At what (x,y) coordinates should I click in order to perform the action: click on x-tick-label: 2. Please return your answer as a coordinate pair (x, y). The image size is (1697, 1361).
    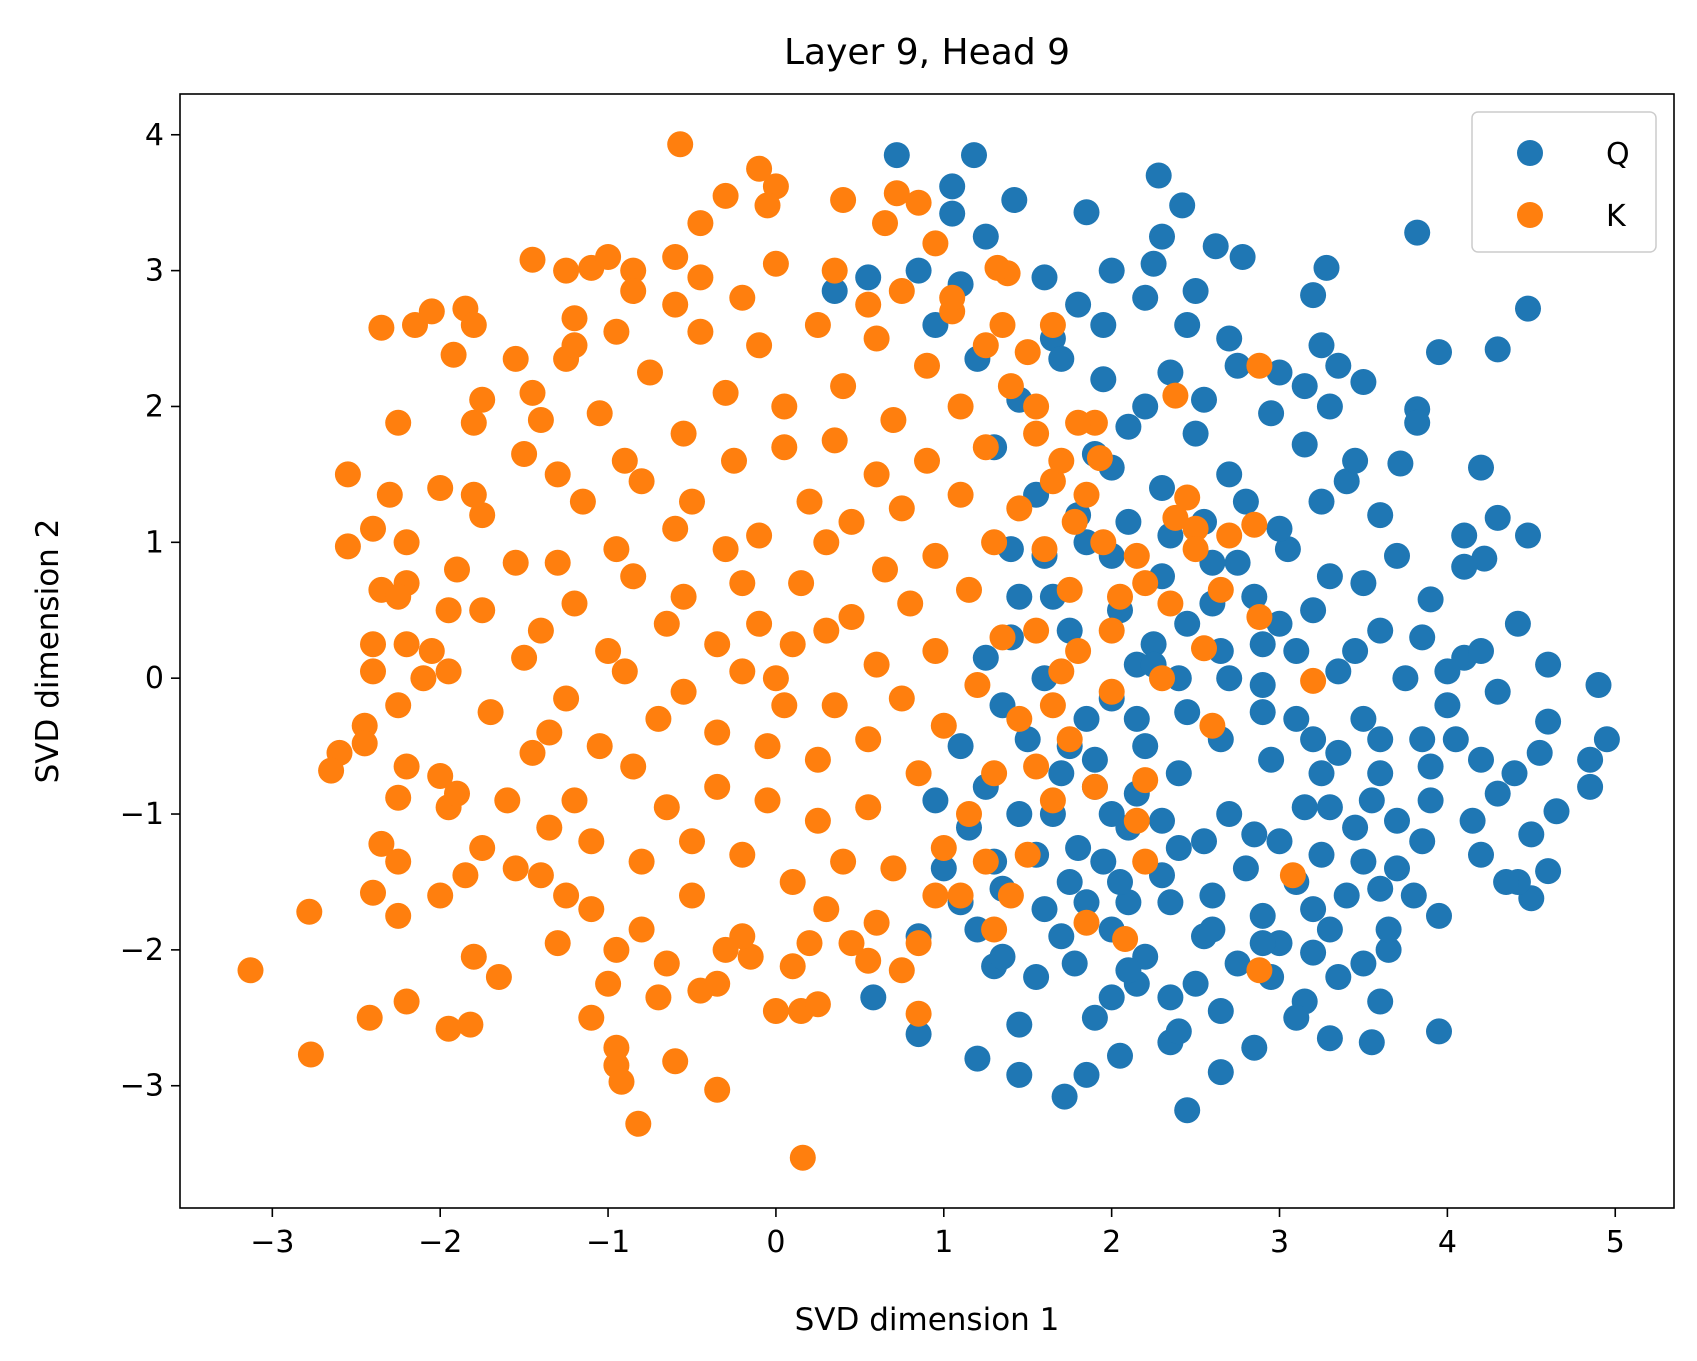
    Looking at the image, I should click on (1111, 1242).